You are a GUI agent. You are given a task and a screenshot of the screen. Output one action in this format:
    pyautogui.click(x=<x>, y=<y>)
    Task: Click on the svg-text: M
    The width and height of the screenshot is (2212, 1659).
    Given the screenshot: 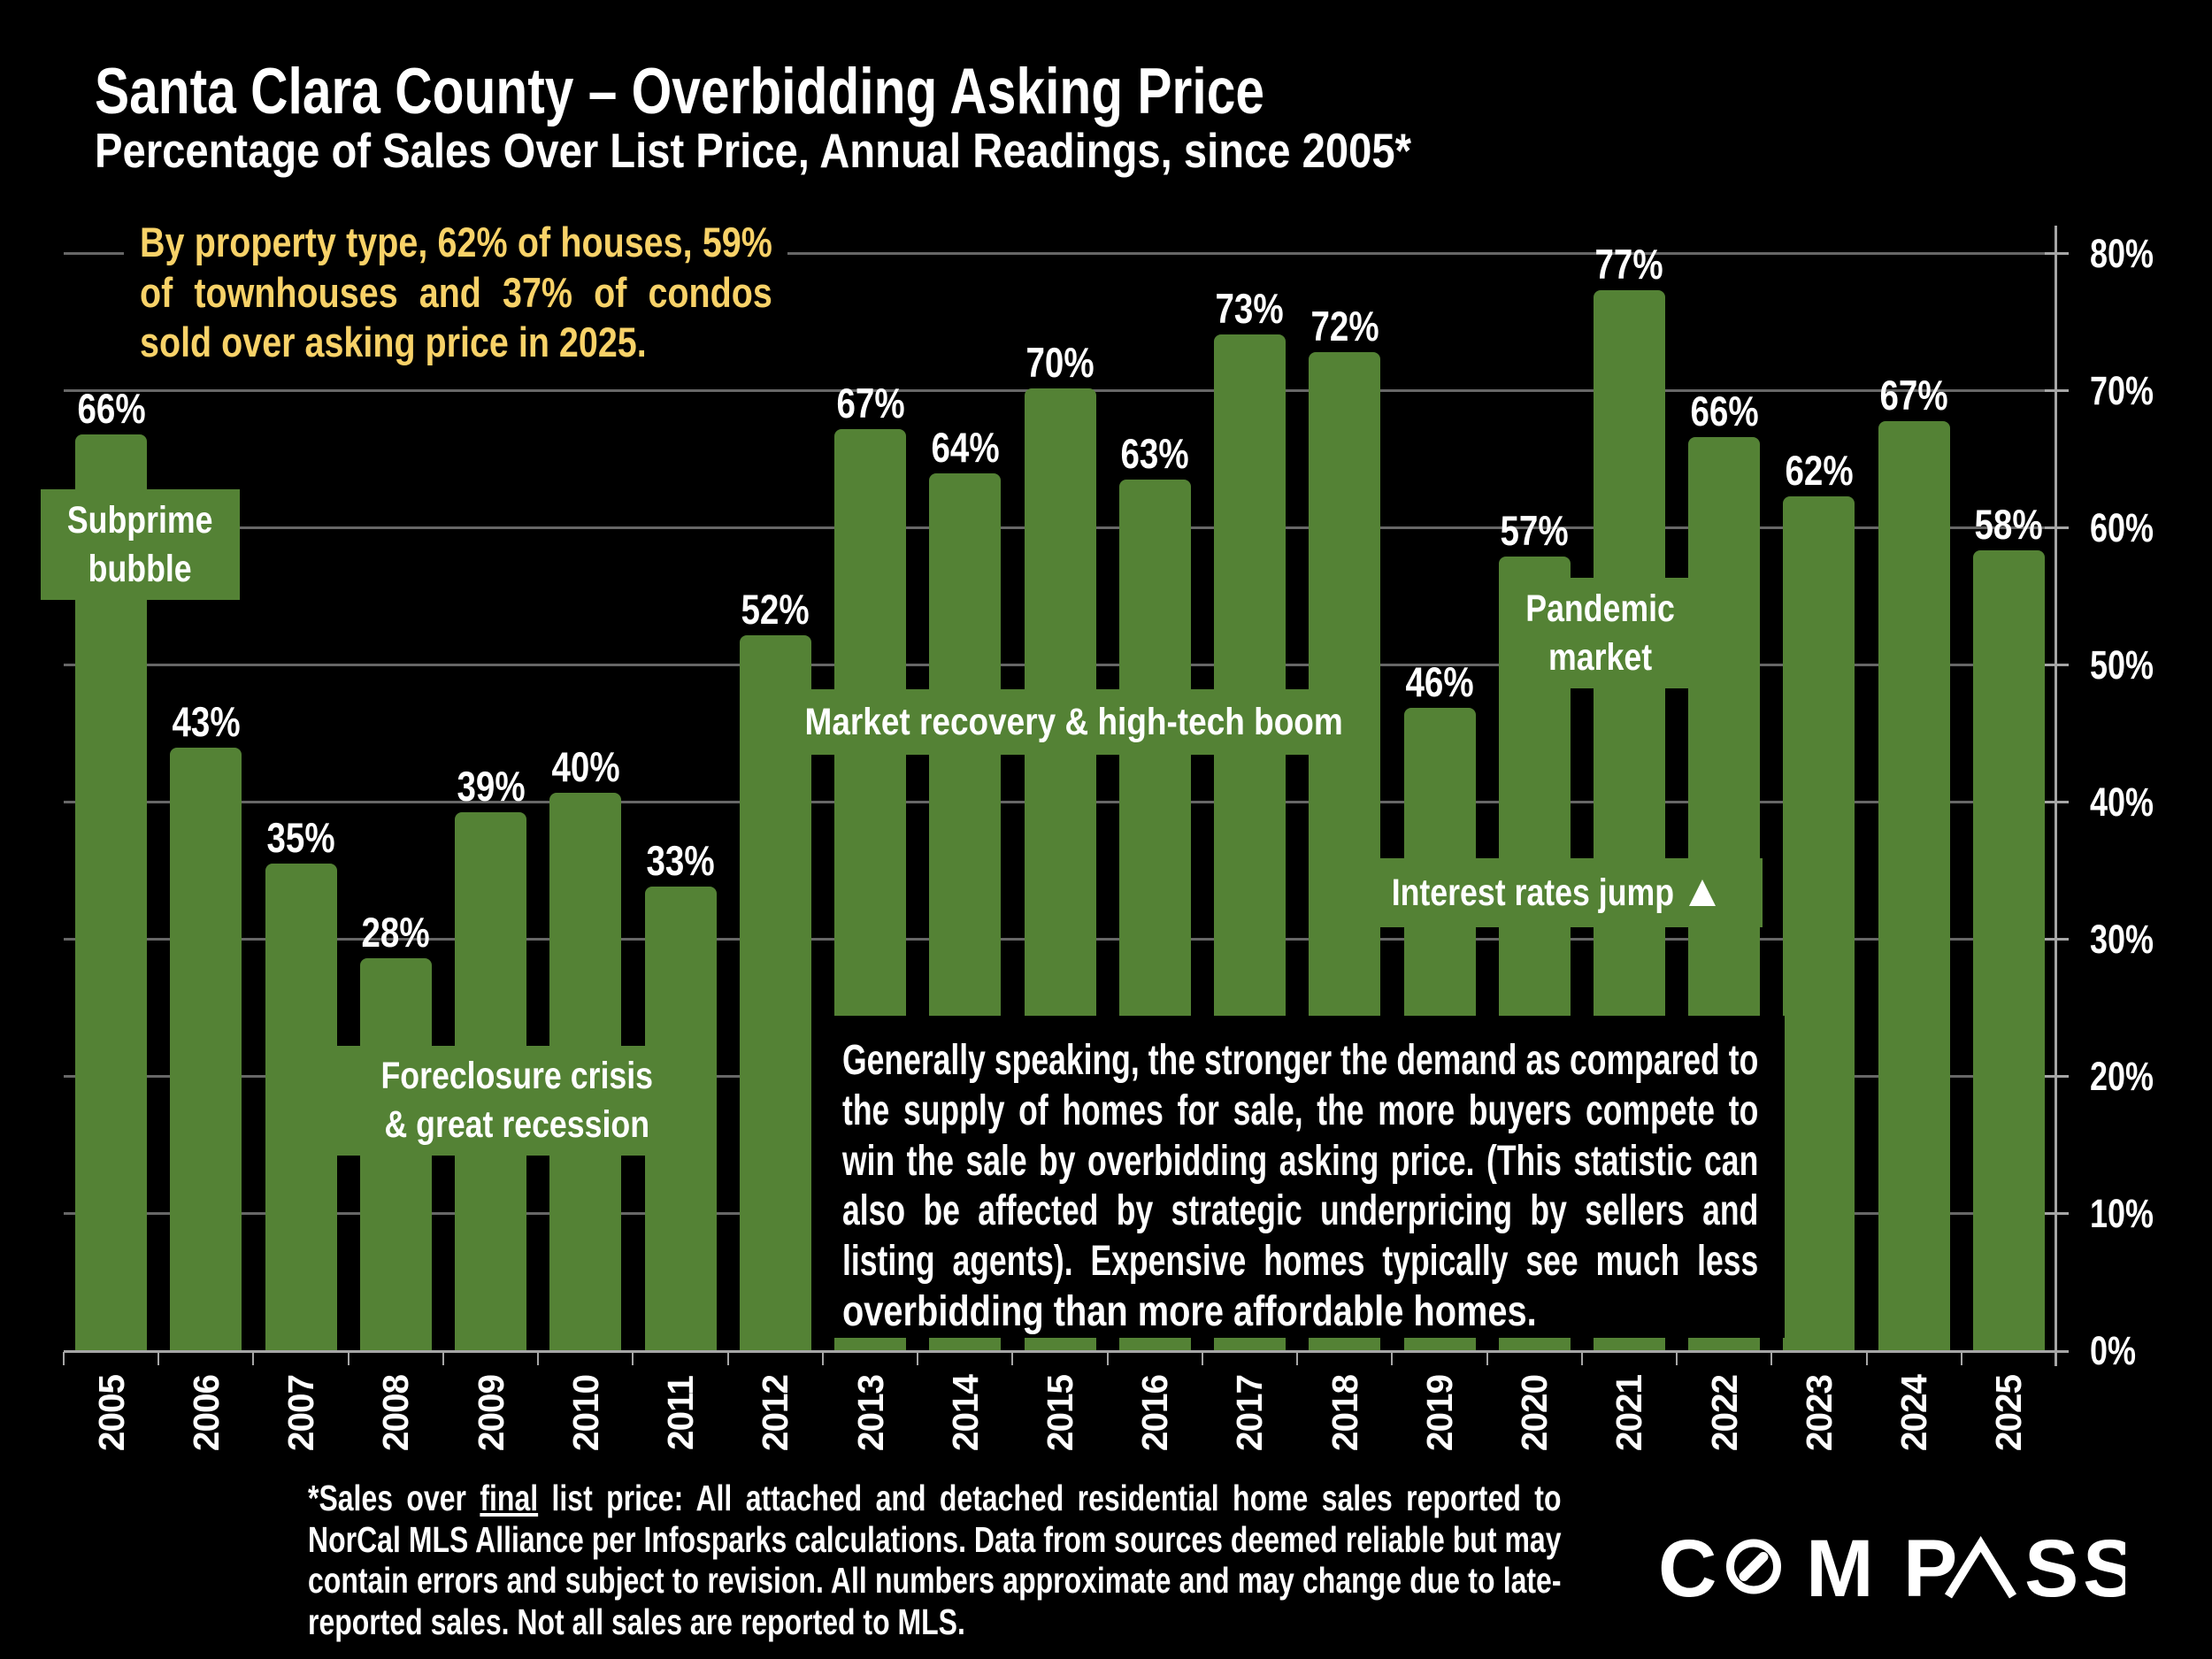 What is the action you would take?
    pyautogui.click(x=1840, y=1567)
    